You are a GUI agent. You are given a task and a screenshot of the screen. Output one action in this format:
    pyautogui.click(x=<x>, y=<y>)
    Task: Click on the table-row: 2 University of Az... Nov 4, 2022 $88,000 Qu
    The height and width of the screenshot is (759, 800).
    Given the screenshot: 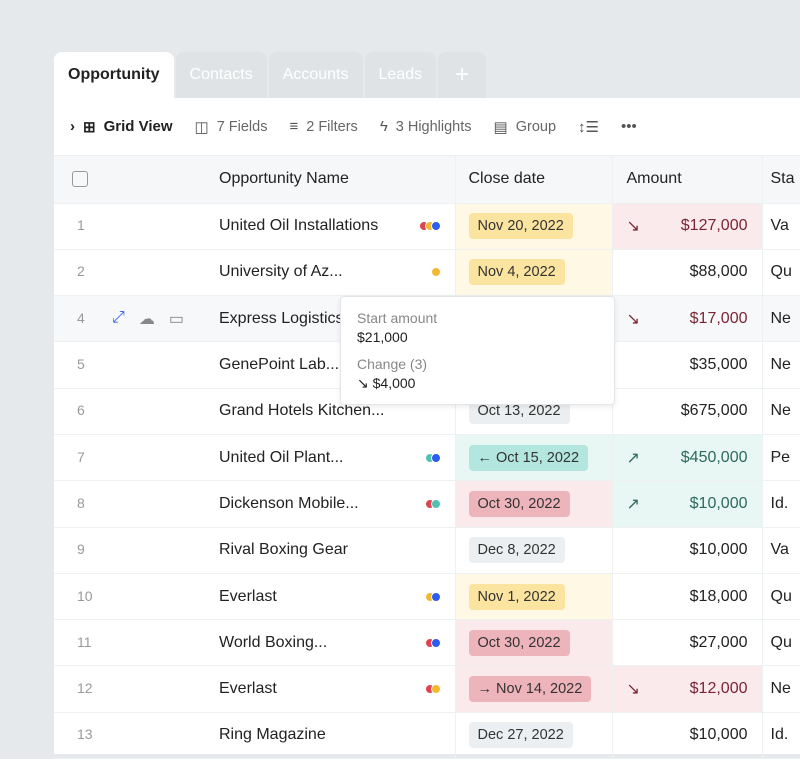 What is the action you would take?
    pyautogui.click(x=427, y=273)
    